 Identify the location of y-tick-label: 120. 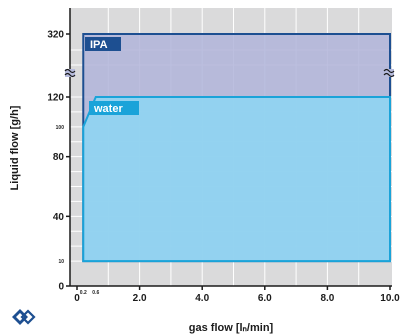
(55, 98).